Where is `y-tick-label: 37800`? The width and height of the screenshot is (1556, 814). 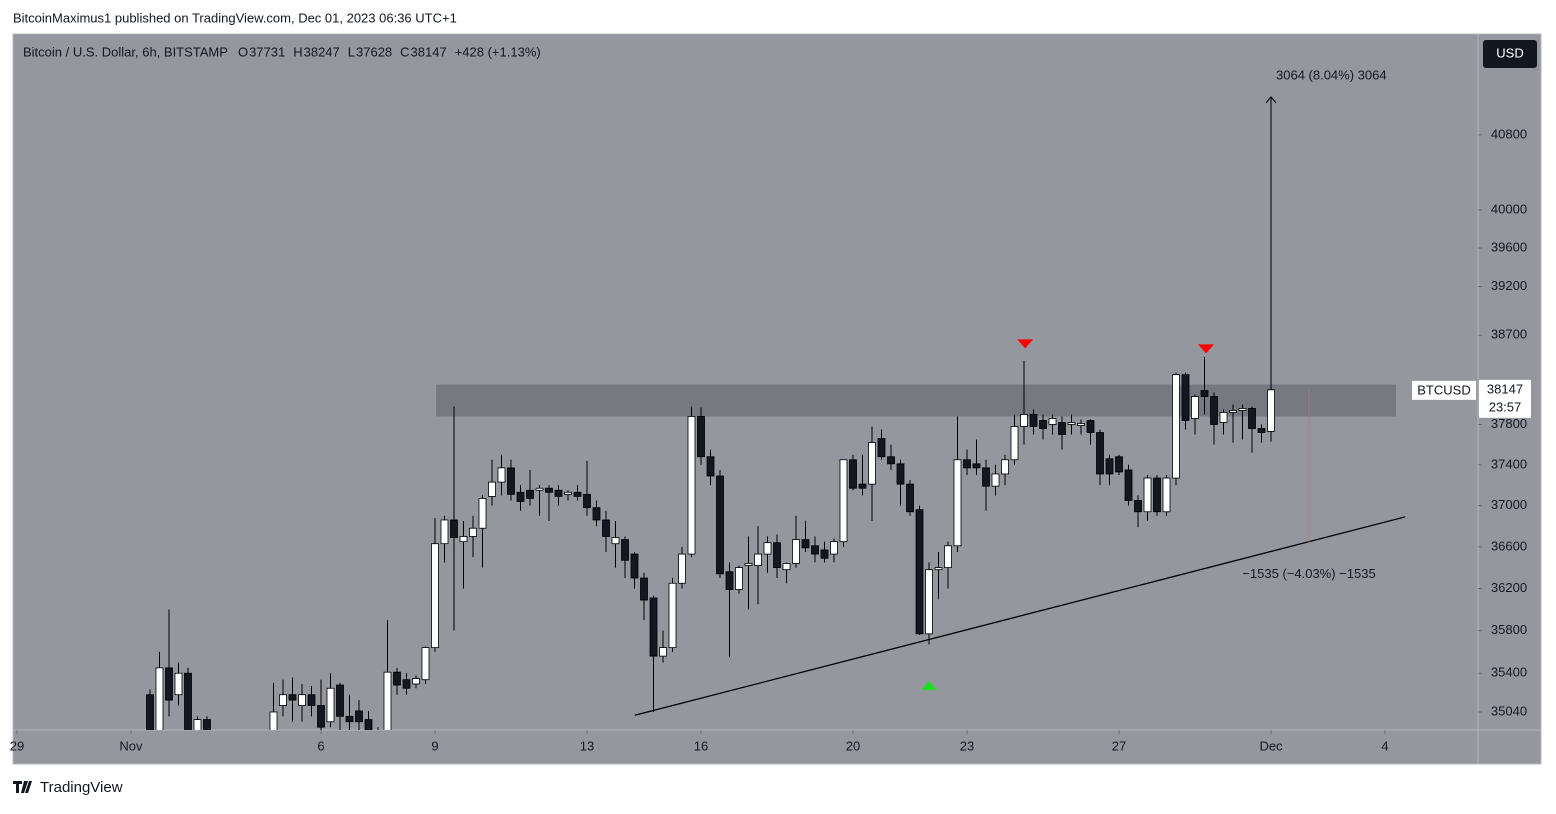 y-tick-label: 37800 is located at coordinates (1509, 423).